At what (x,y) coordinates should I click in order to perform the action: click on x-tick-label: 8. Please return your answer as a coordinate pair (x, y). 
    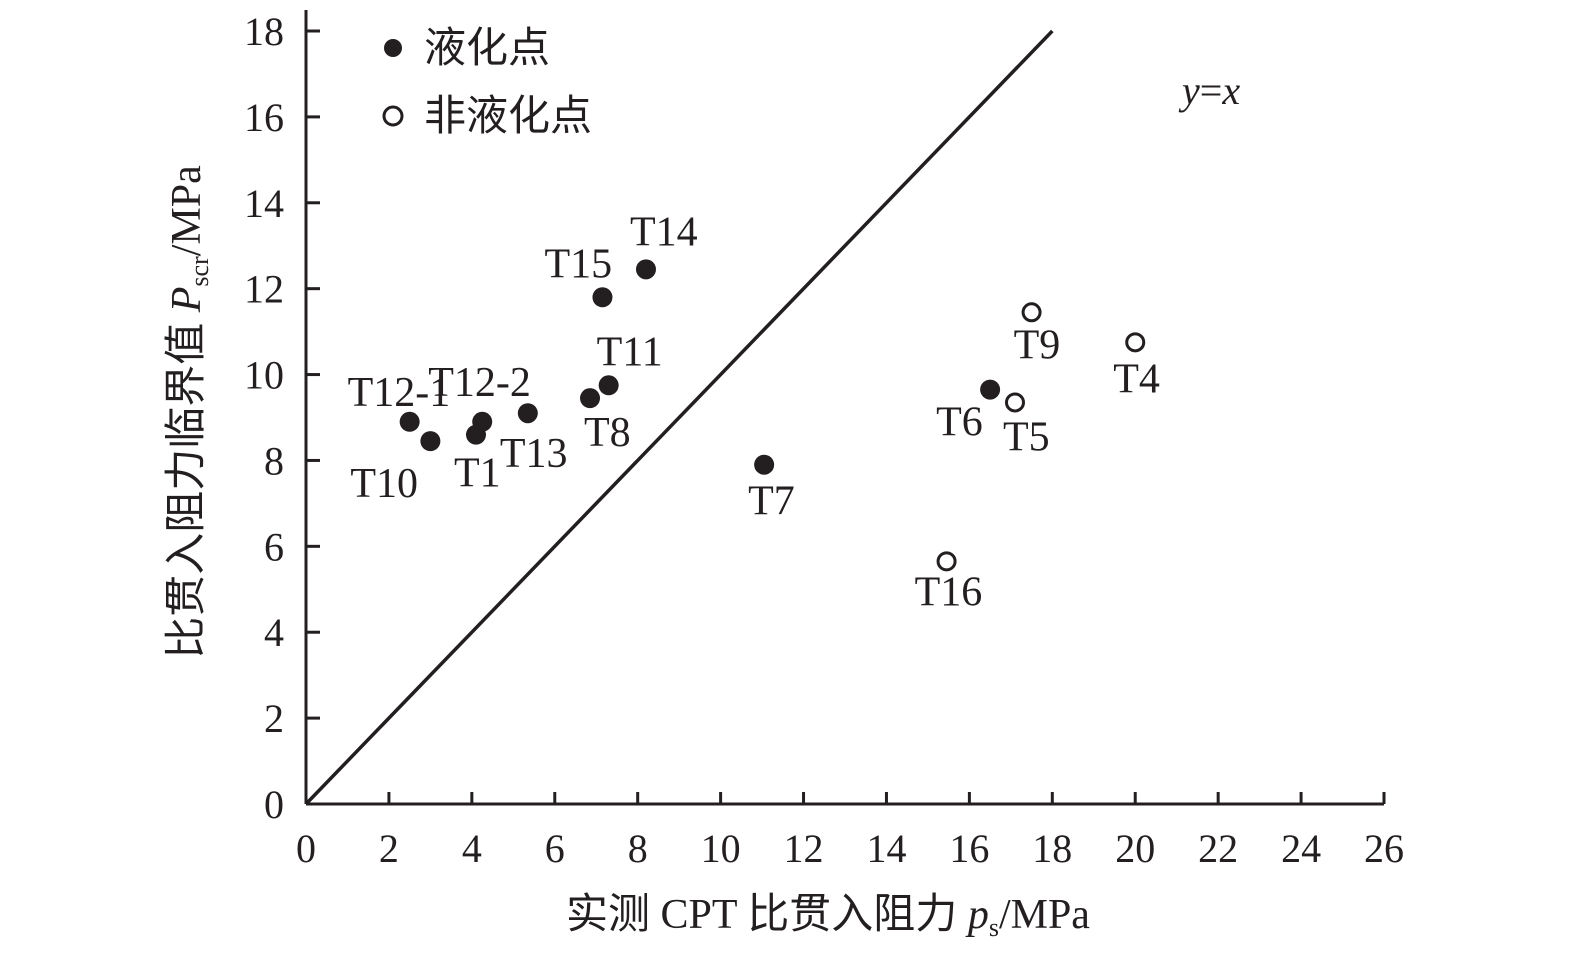
    Looking at the image, I should click on (638, 848).